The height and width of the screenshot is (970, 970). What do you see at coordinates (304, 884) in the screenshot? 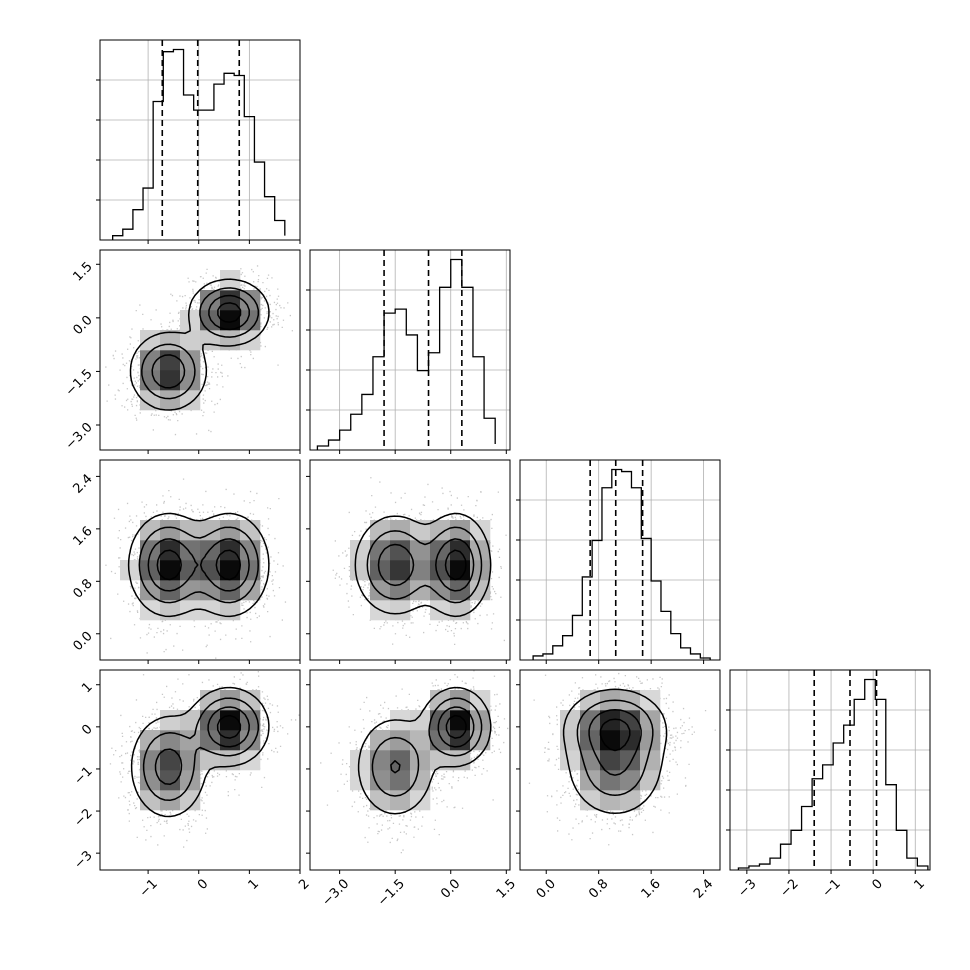
I see `x-tick-label: 2` at bounding box center [304, 884].